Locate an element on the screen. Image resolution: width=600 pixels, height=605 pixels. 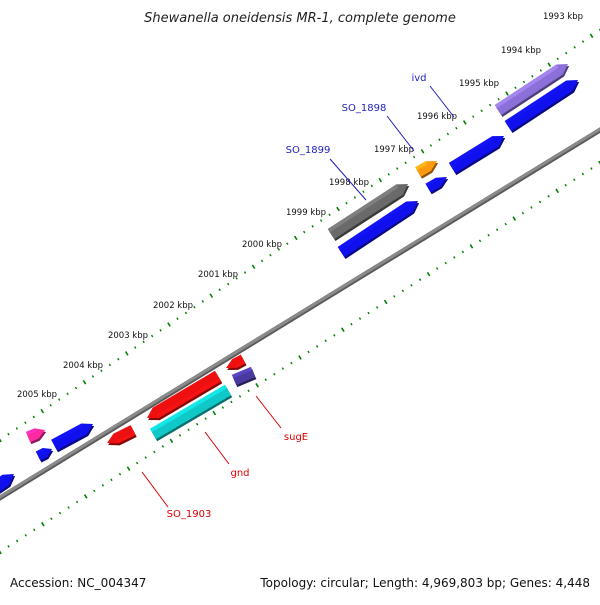
label-so1899: SO_1899 is located at coordinates (326, 173).